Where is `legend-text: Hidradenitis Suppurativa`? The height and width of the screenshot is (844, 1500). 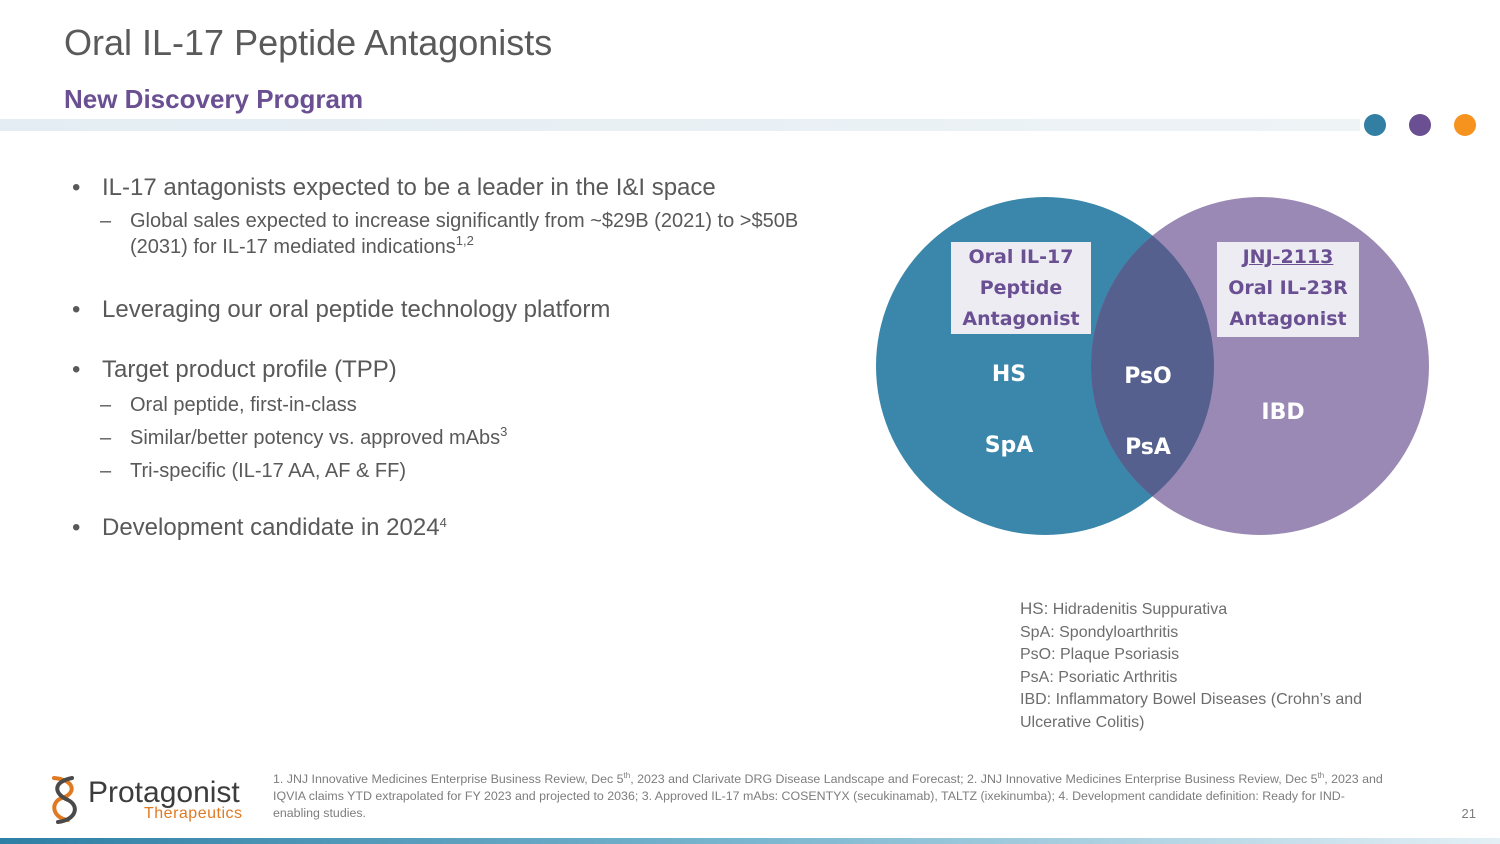
legend-text: Hidradenitis Suppurativa is located at coordinates (1140, 609).